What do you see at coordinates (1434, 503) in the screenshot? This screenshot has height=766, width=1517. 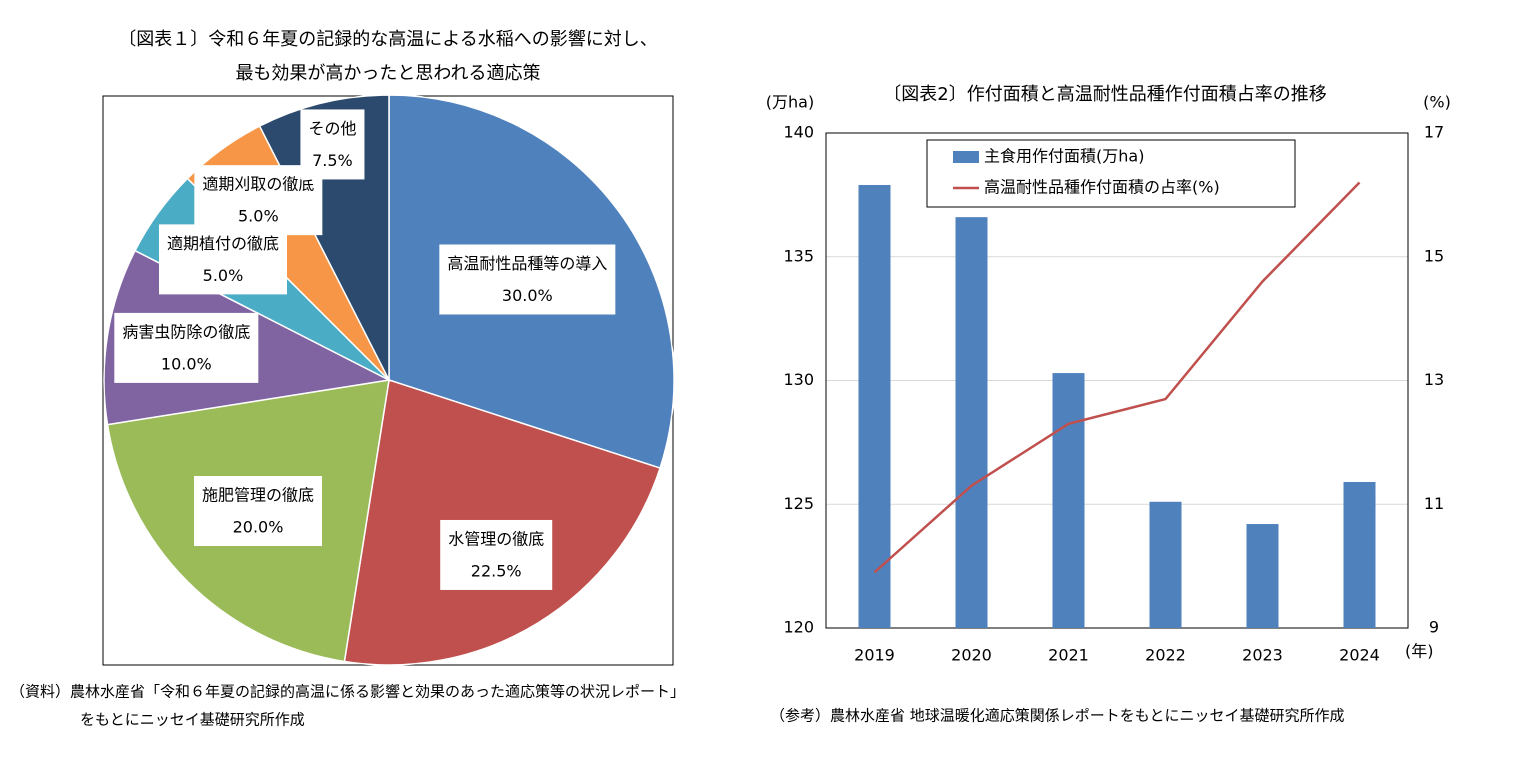 I see `y2-tick-label: 11` at bounding box center [1434, 503].